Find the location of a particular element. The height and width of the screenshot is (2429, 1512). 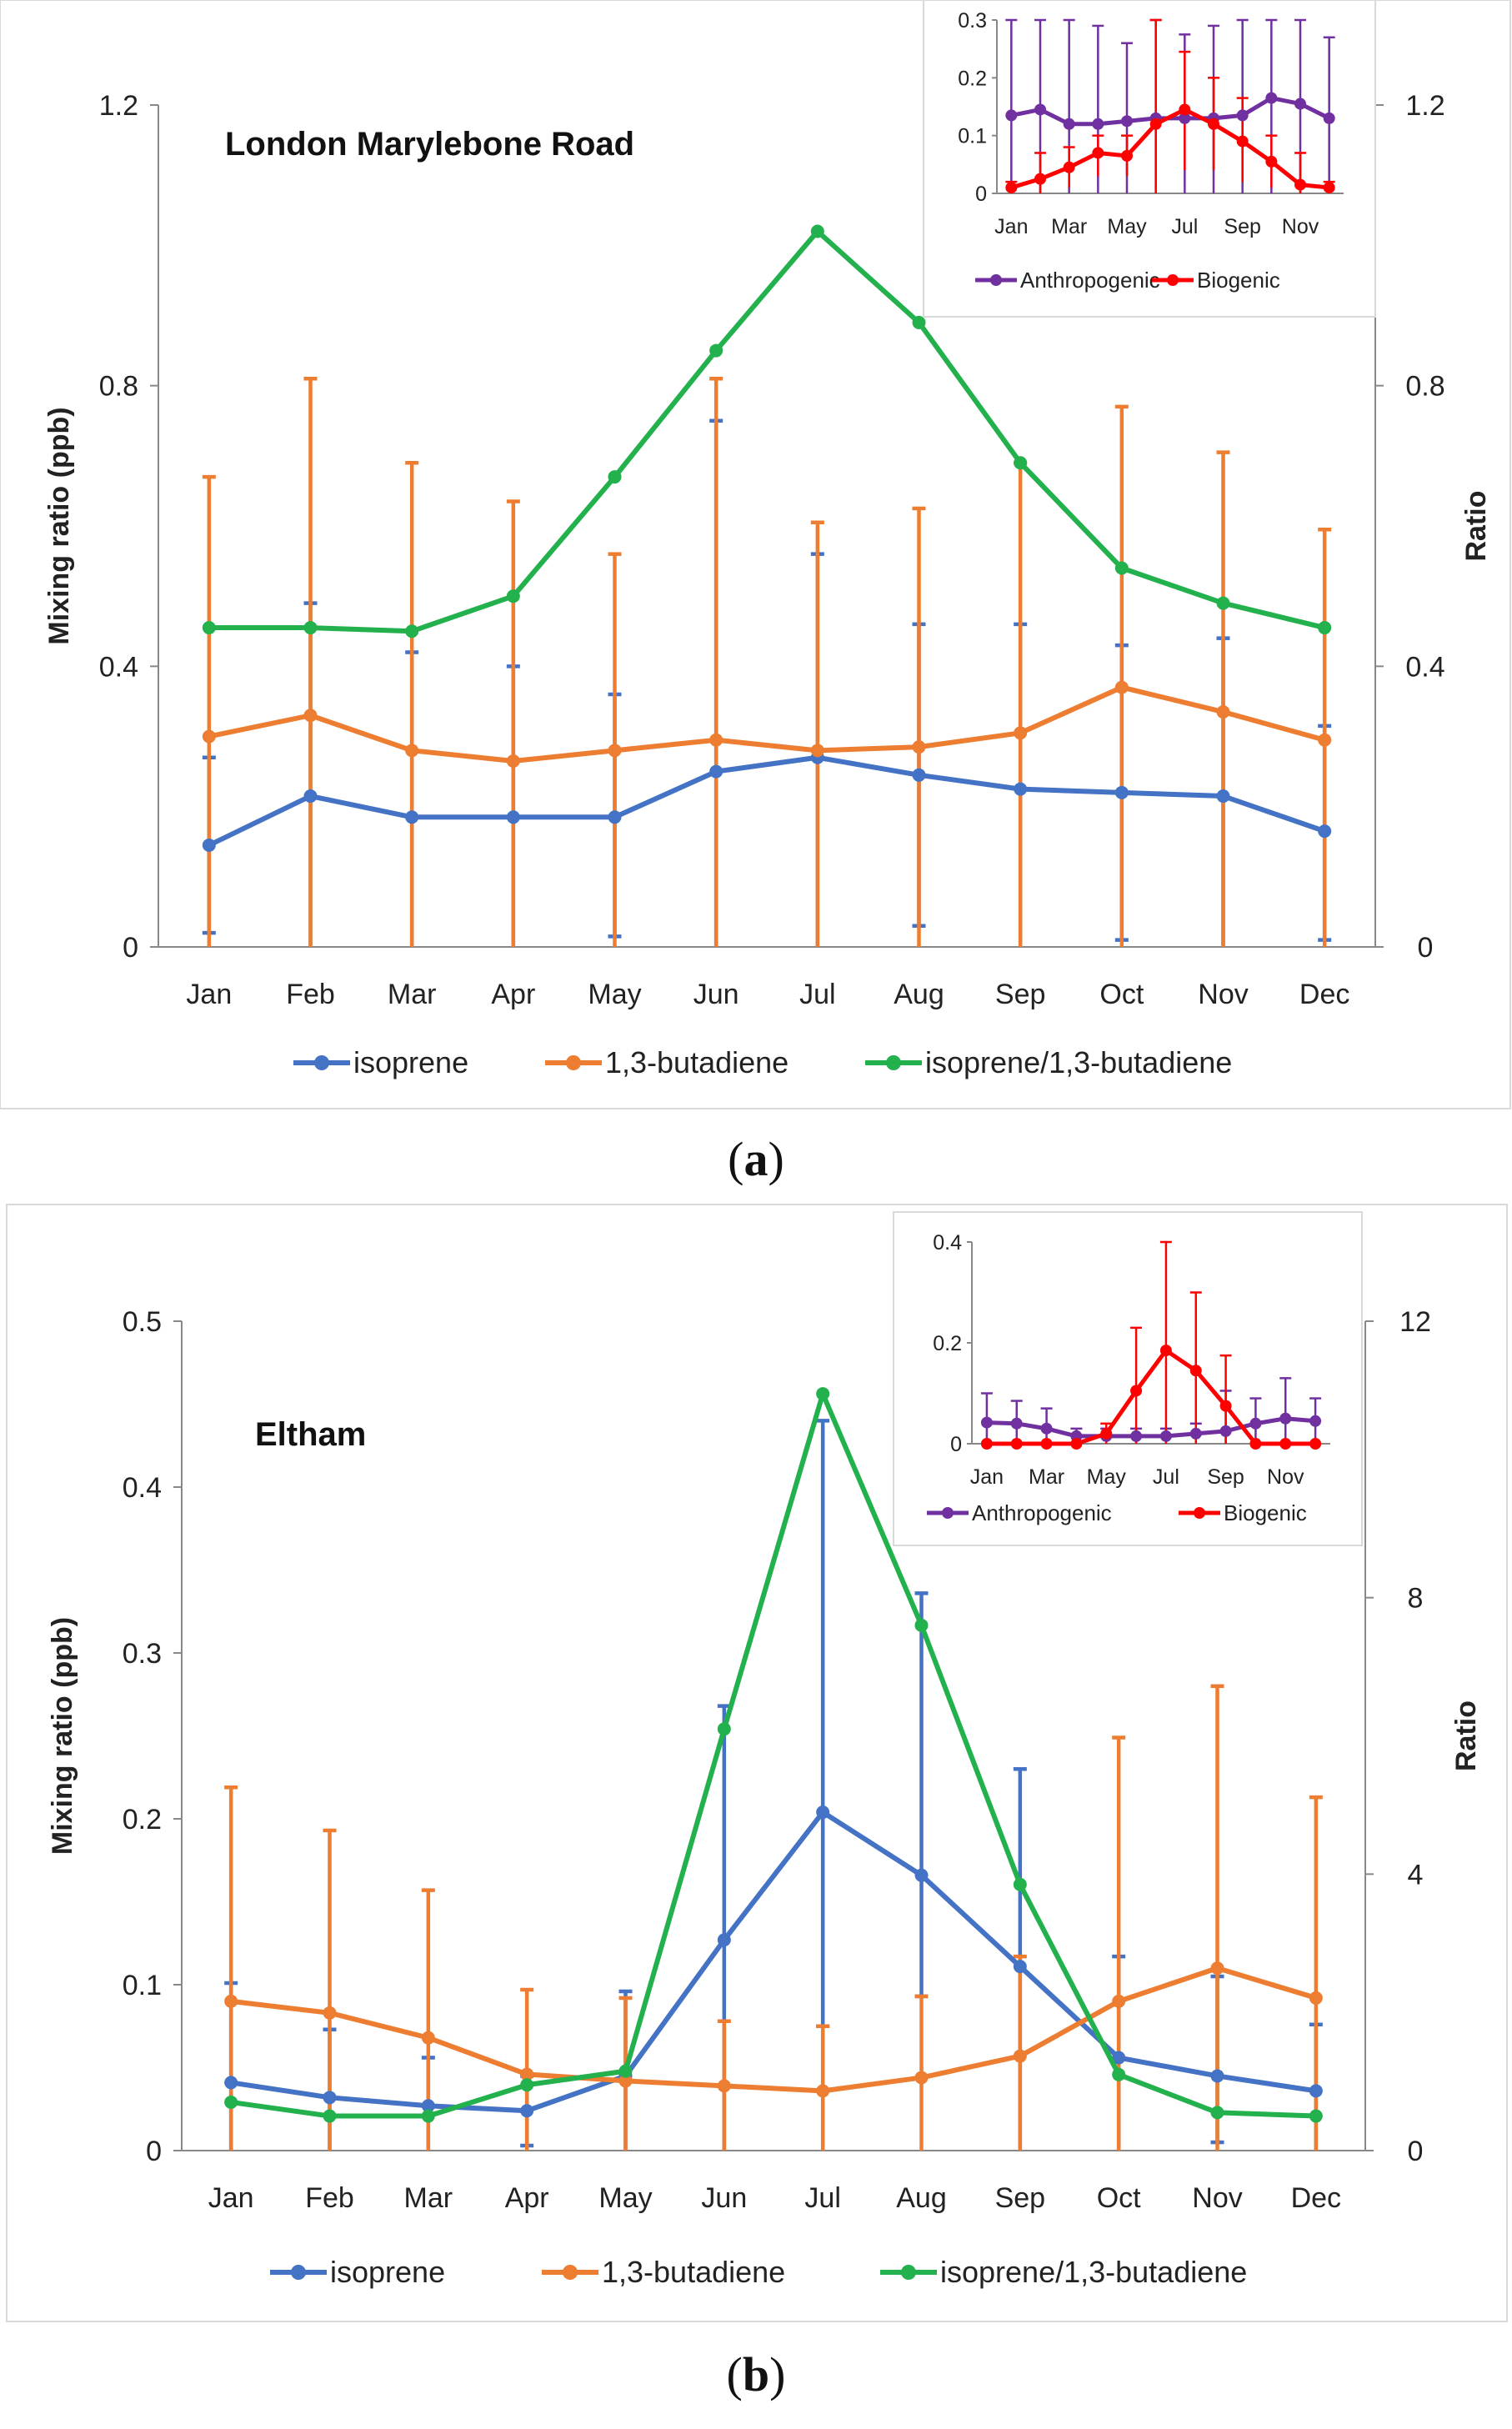

pa-inset-ytick-label: 0.1 is located at coordinates (973, 136).